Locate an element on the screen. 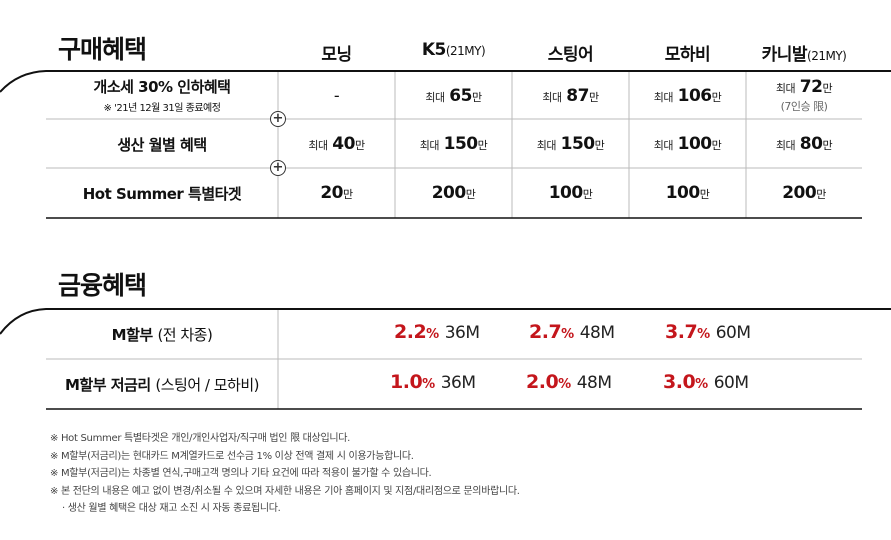 The width and height of the screenshot is (891, 540). finance-label-detail: (전 차종) is located at coordinates (185, 335).